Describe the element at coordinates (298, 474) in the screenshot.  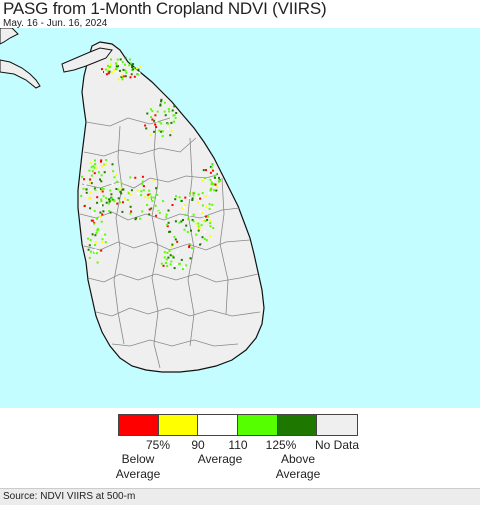
I see `above-label-line2: Average` at that location.